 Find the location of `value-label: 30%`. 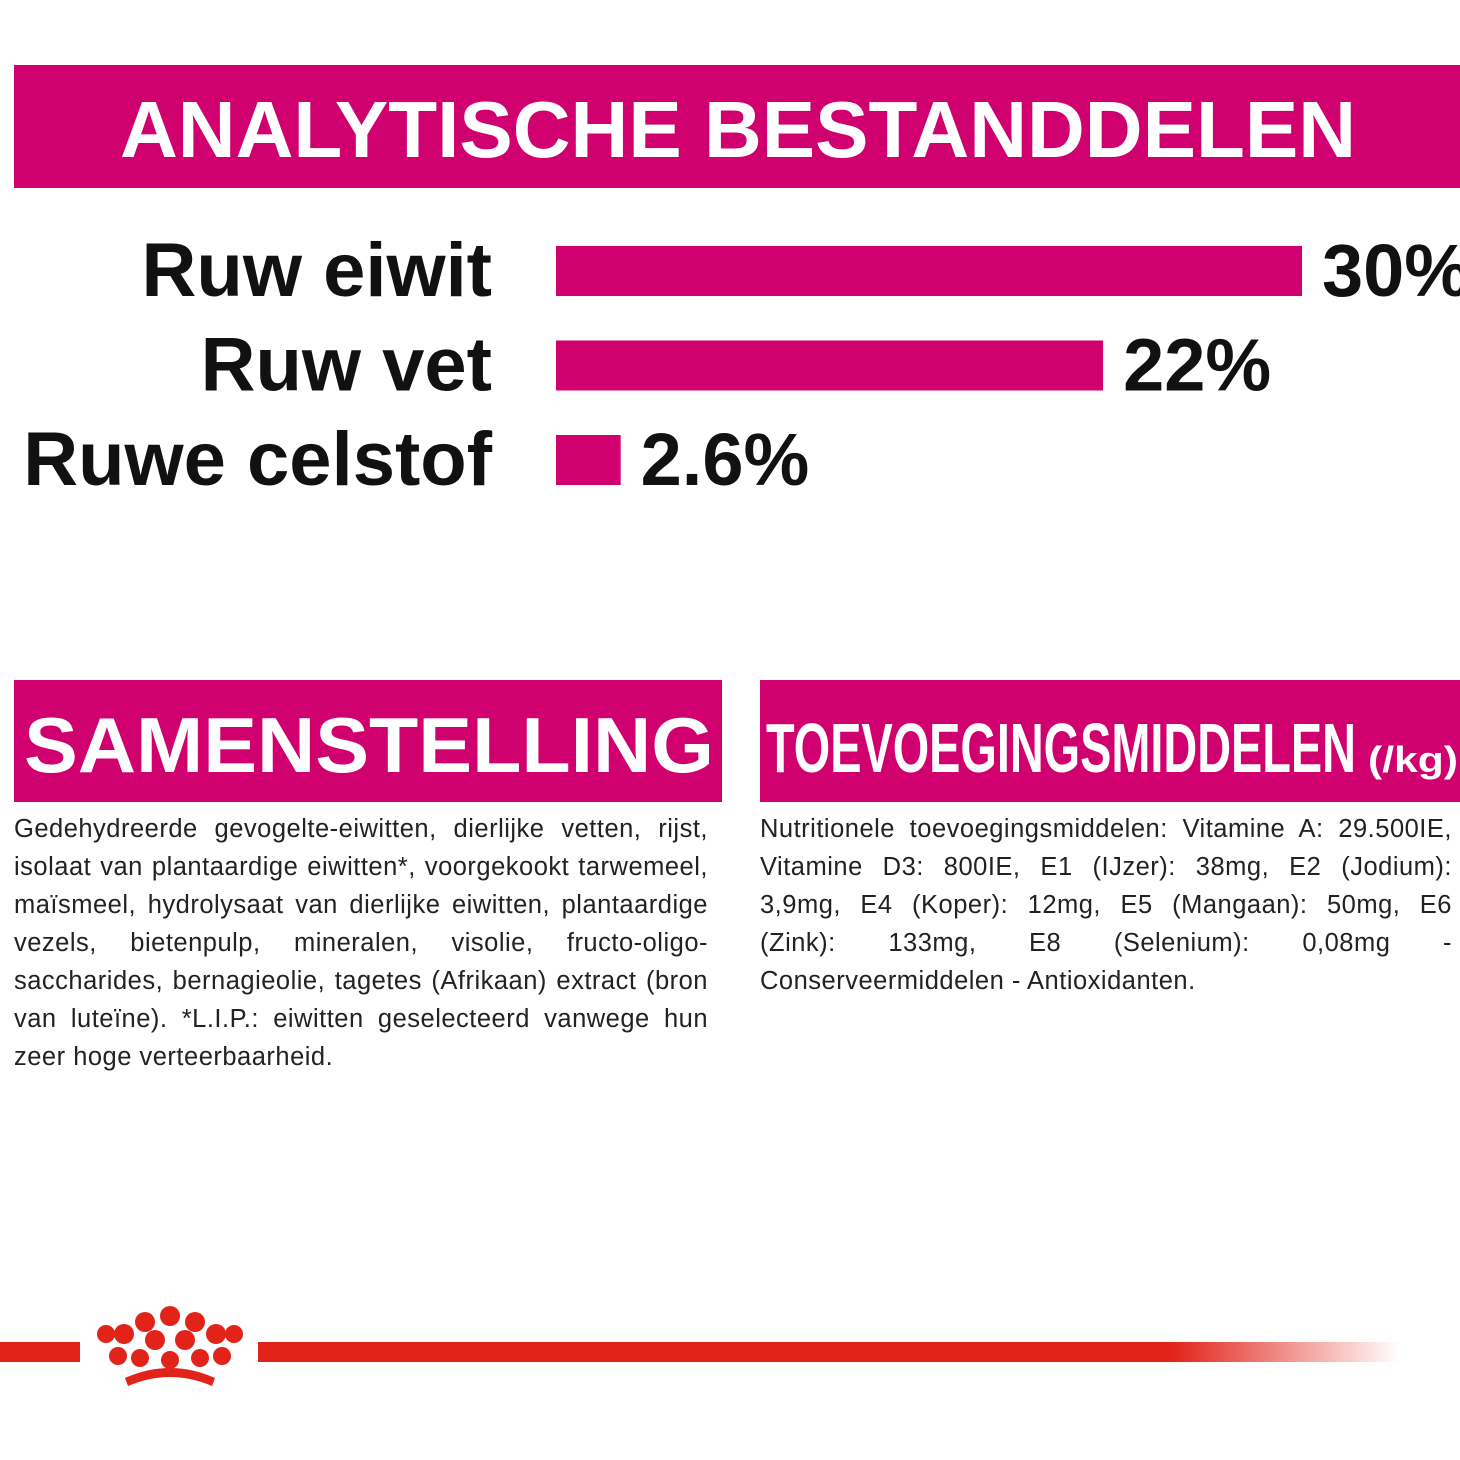

value-label: 30% is located at coordinates (1391, 270).